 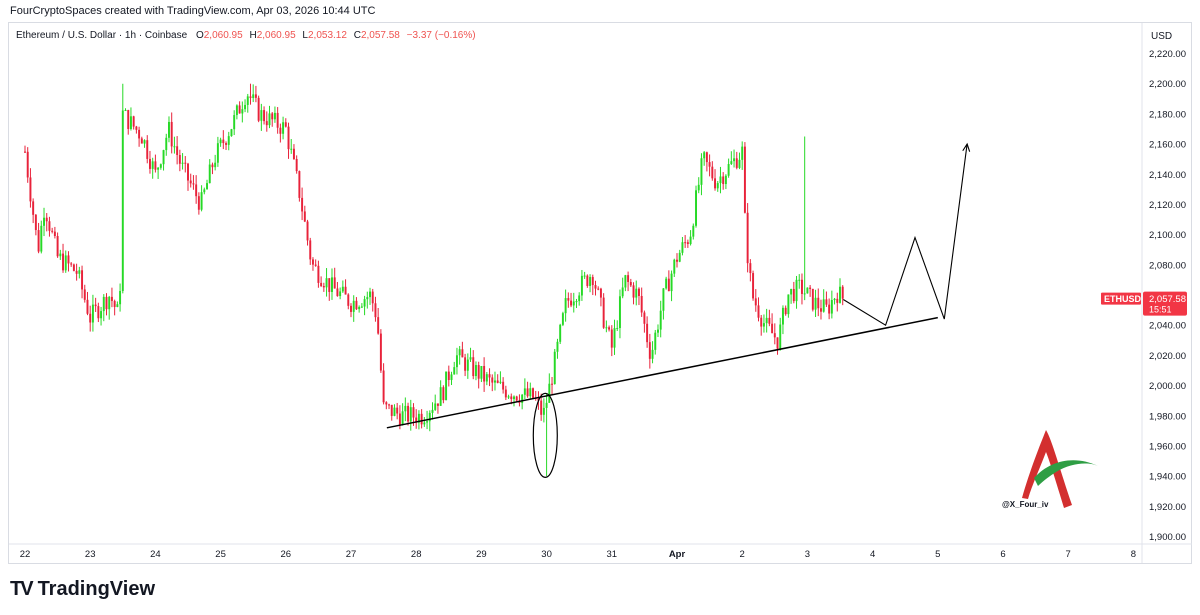 I want to click on price-tick-label: 2,180.00, so click(x=1167, y=114).